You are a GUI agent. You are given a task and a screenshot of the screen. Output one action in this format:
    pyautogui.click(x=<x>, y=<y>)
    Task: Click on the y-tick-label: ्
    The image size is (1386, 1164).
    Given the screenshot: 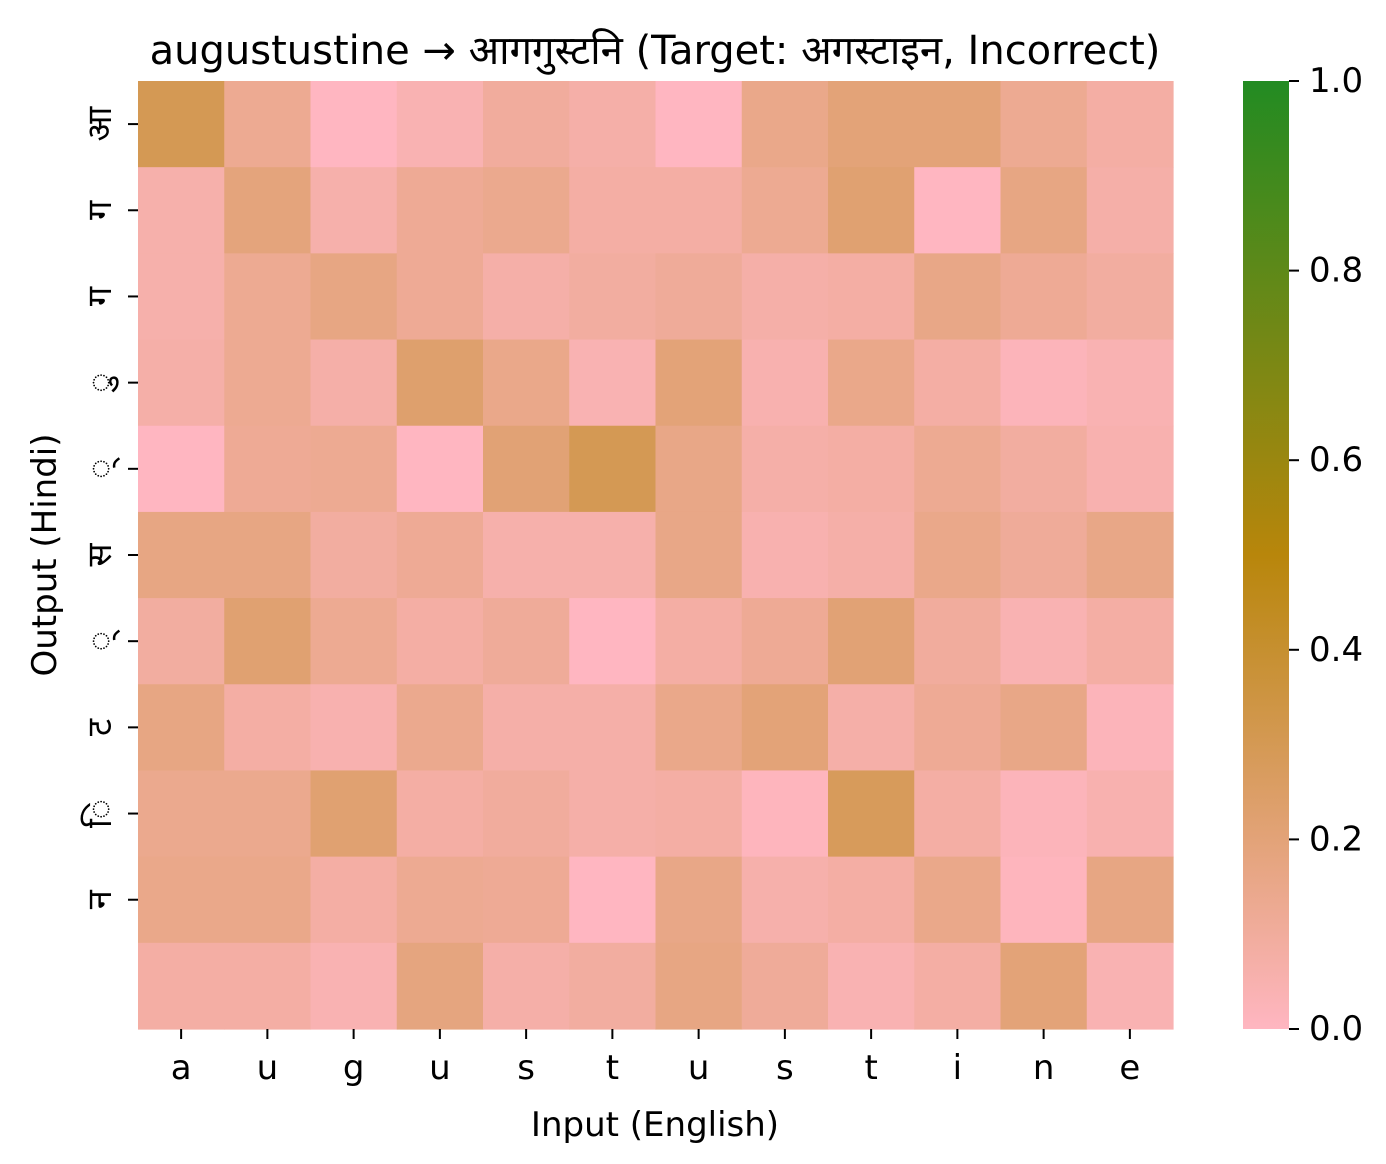 What is the action you would take?
    pyautogui.click(x=100, y=640)
    